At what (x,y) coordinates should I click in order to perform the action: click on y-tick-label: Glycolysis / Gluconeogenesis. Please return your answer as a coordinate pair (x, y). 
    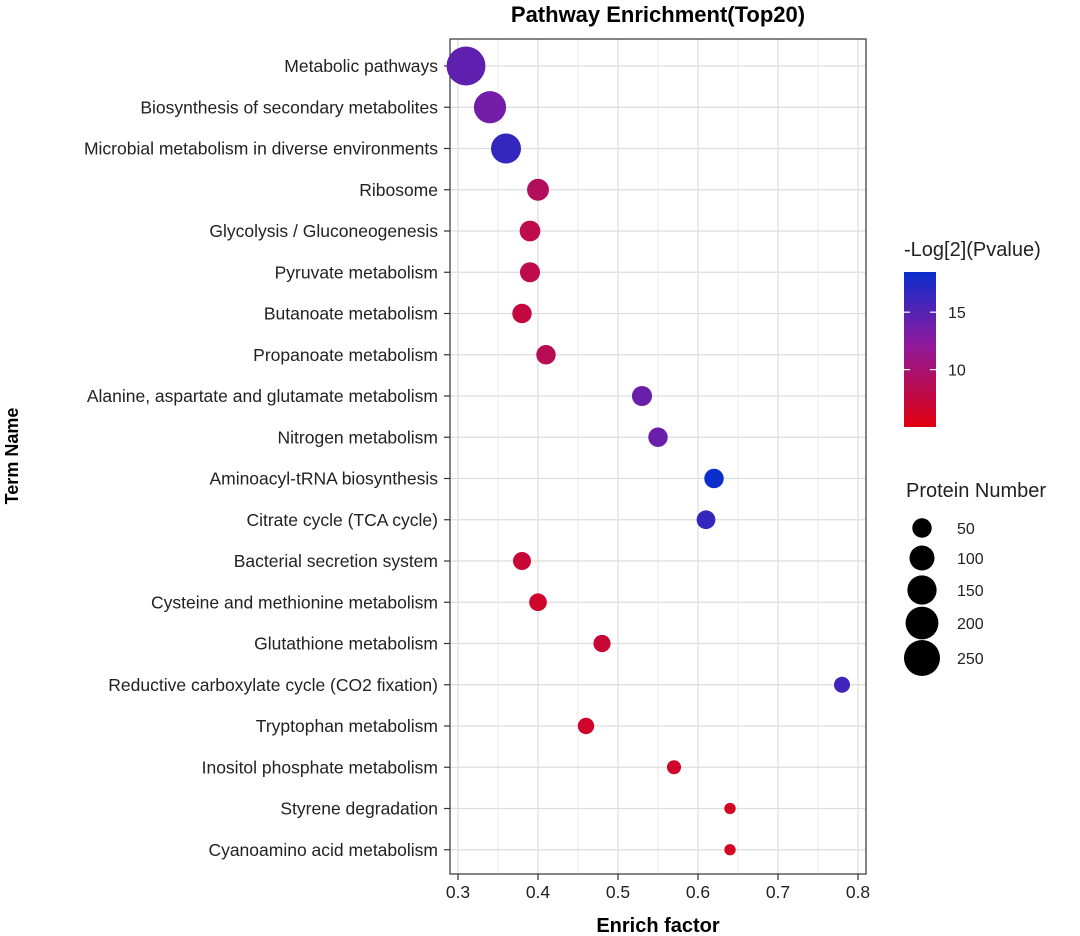
    Looking at the image, I should click on (323, 231).